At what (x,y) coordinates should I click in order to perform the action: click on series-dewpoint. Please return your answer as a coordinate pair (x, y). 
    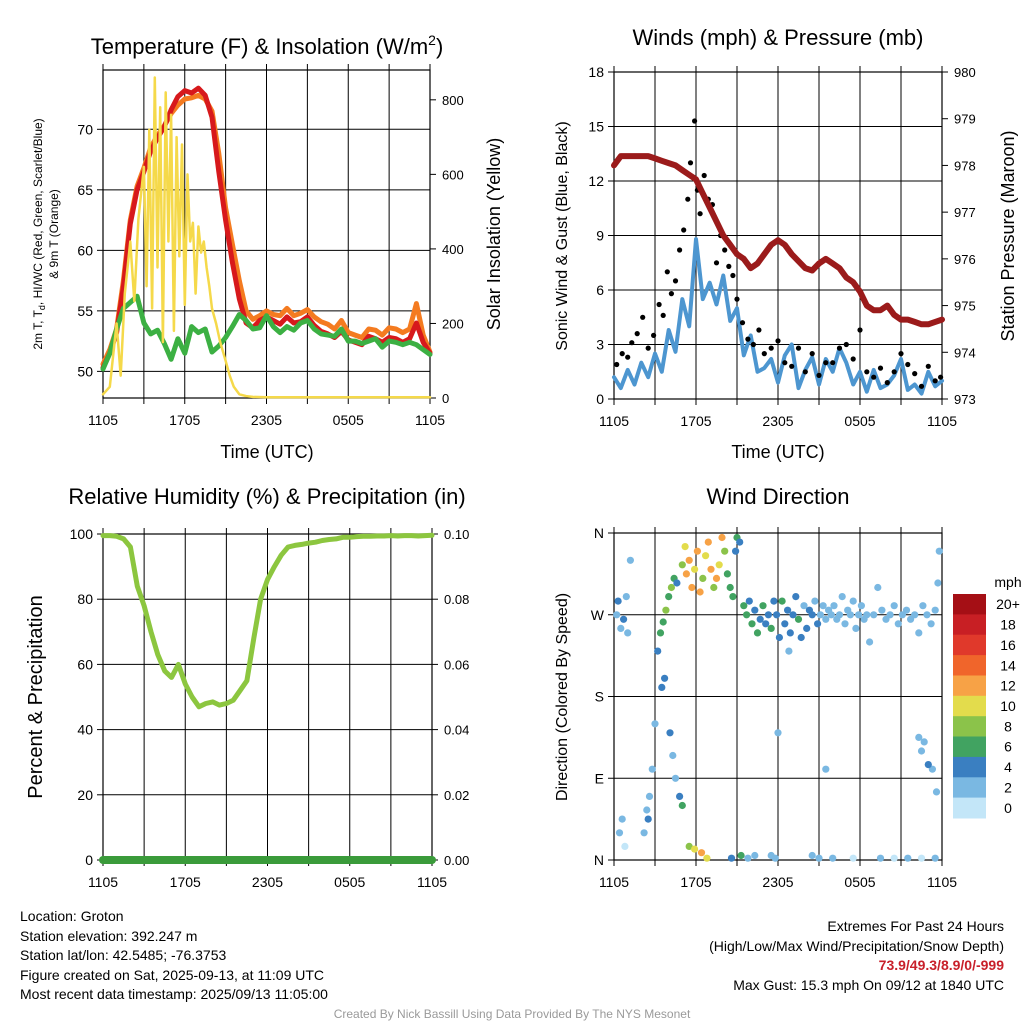
    Looking at the image, I should click on (266, 332).